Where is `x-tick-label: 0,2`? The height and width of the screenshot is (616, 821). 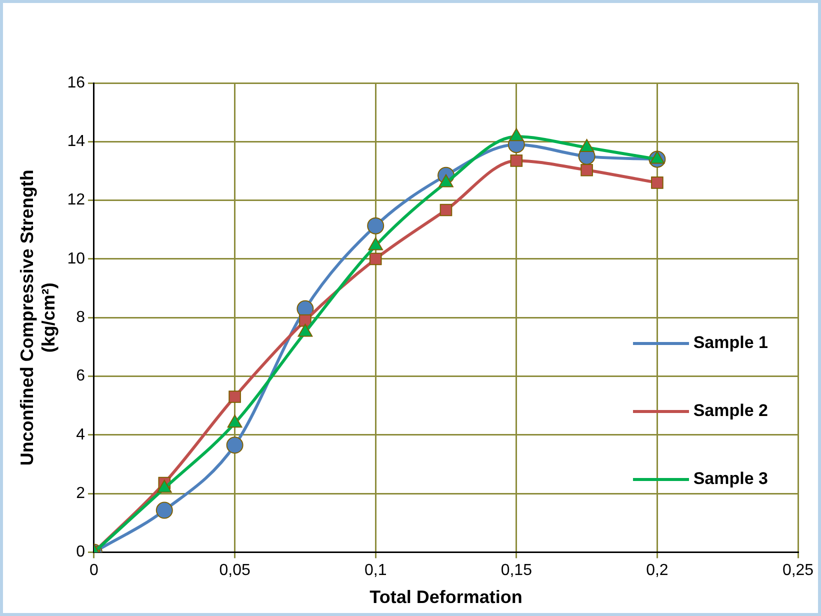
x-tick-label: 0,2 is located at coordinates (657, 571).